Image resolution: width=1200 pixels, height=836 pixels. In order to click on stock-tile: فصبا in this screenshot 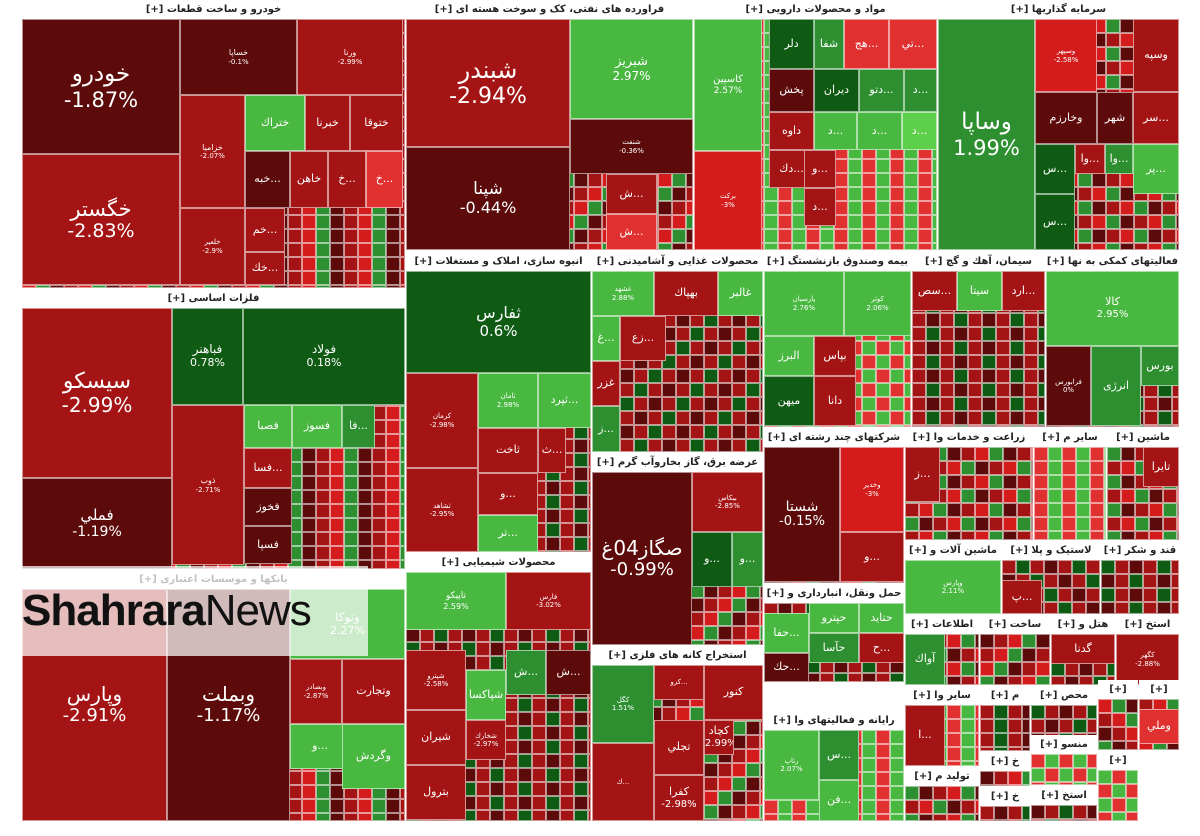, I will do `click(268, 426)`.